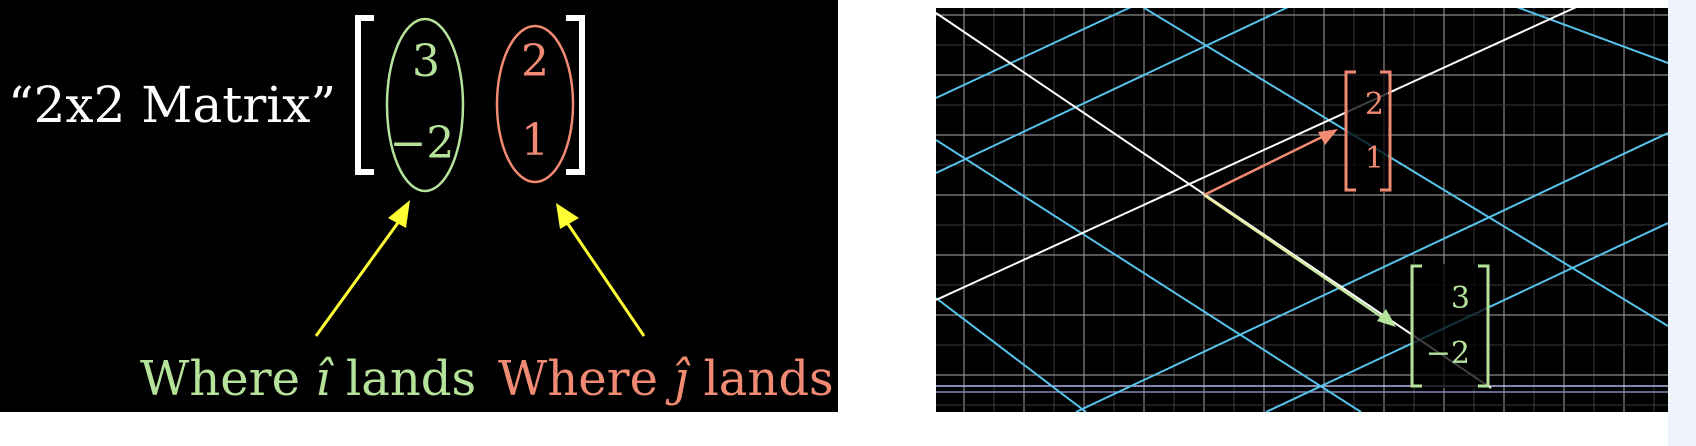 This screenshot has height=446, width=1696. Describe the element at coordinates (1374, 158) in the screenshot. I see `vec-j-bottom: 1` at that location.